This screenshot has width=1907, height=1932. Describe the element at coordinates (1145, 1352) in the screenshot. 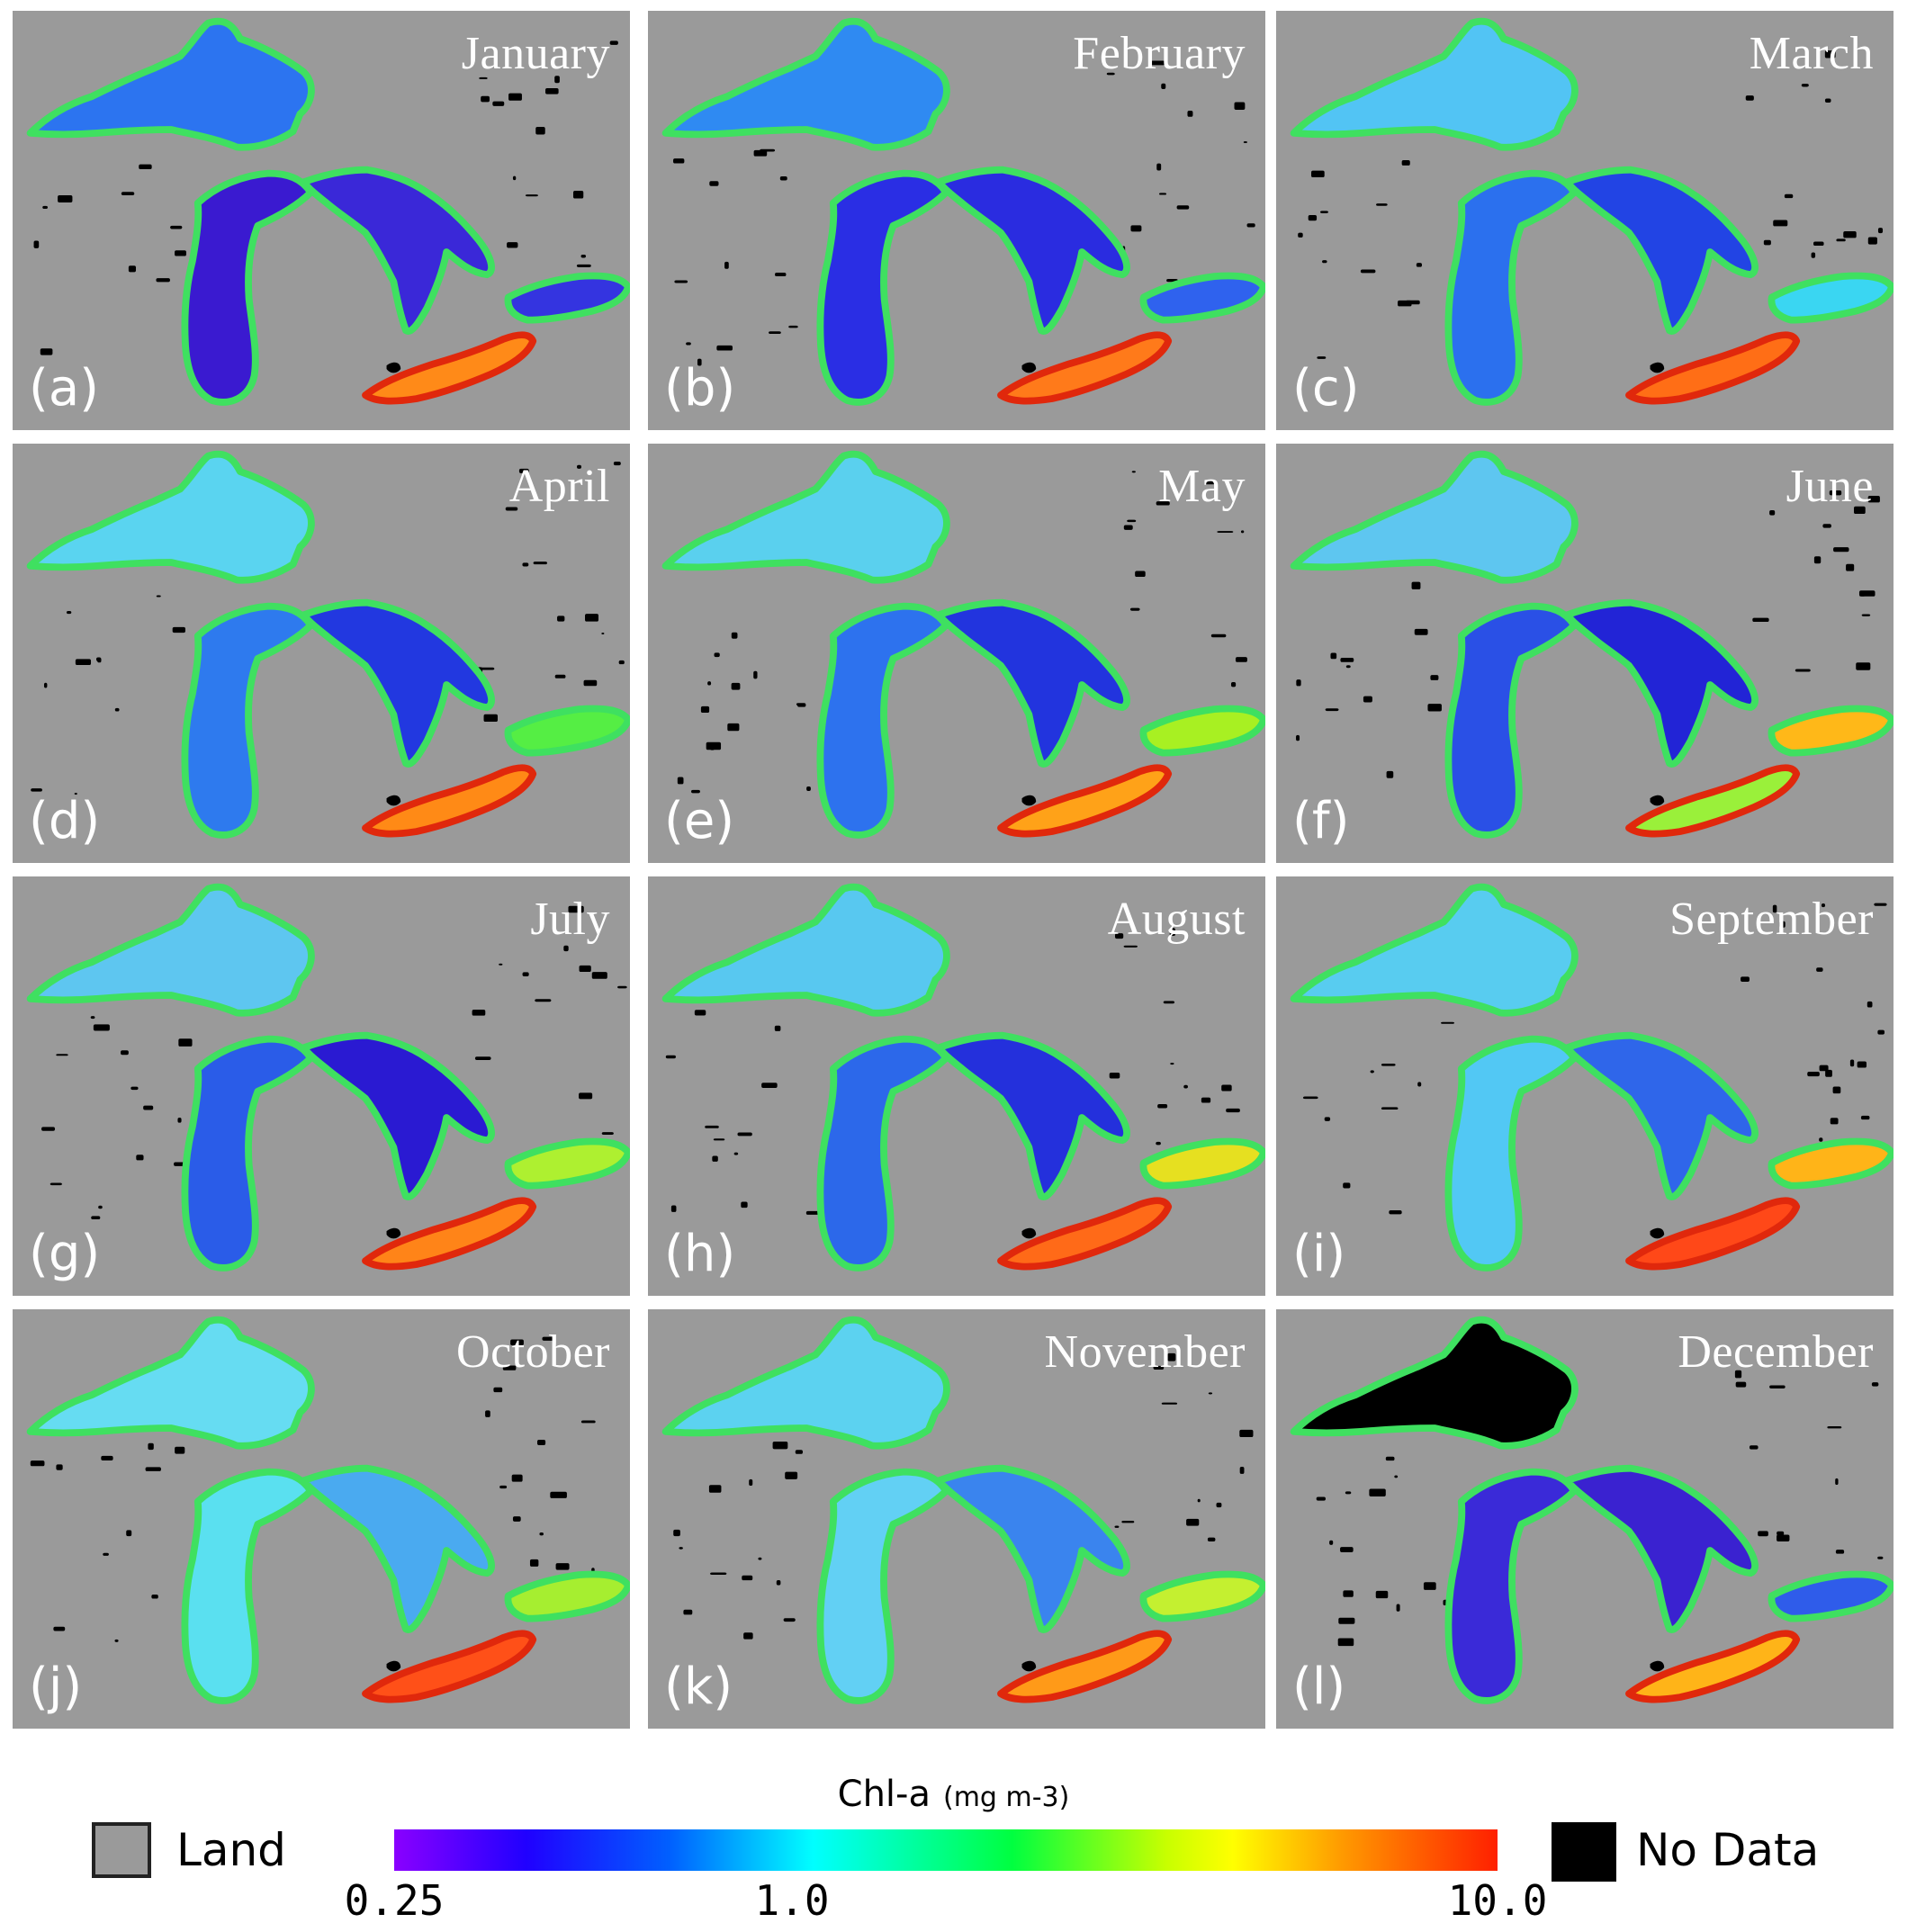

I see `month-label: November` at that location.